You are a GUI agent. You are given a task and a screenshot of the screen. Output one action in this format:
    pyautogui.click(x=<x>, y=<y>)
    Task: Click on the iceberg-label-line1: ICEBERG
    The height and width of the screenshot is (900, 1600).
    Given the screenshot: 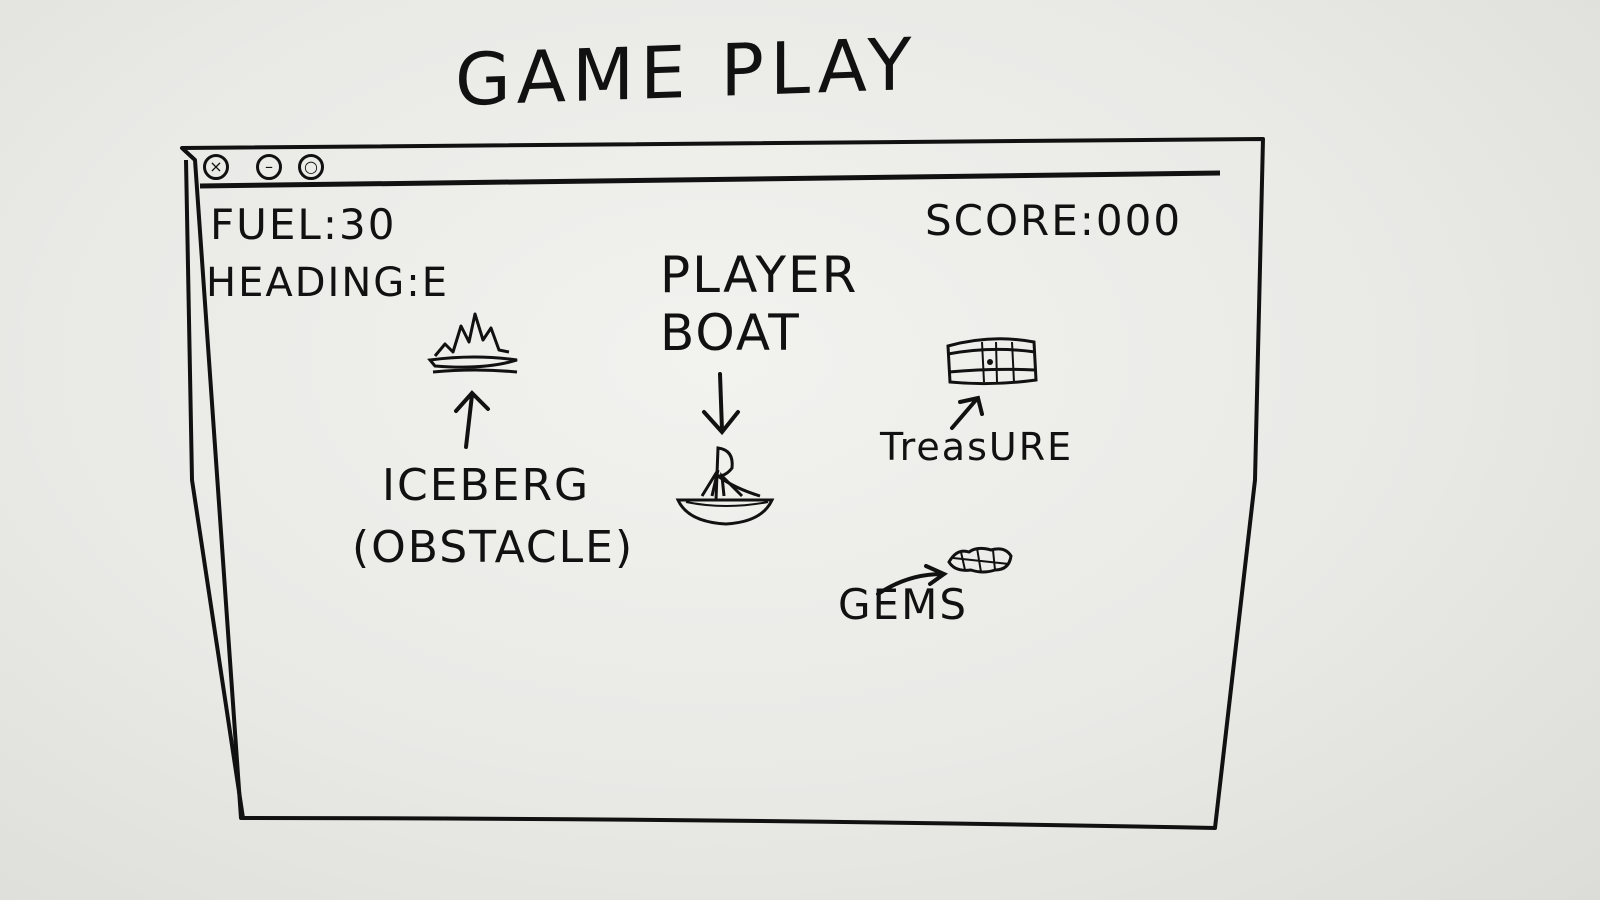 What is the action you would take?
    pyautogui.click(x=486, y=485)
    